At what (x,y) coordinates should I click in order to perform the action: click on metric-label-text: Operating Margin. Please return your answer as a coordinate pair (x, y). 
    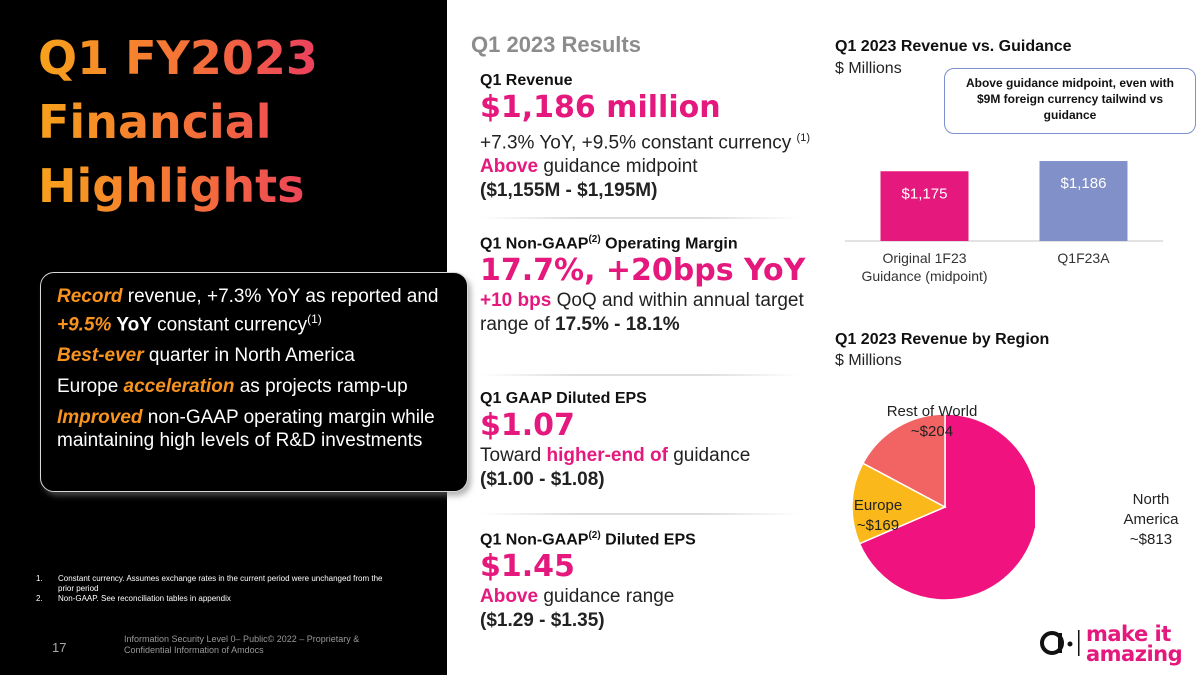
    Looking at the image, I should click on (669, 244).